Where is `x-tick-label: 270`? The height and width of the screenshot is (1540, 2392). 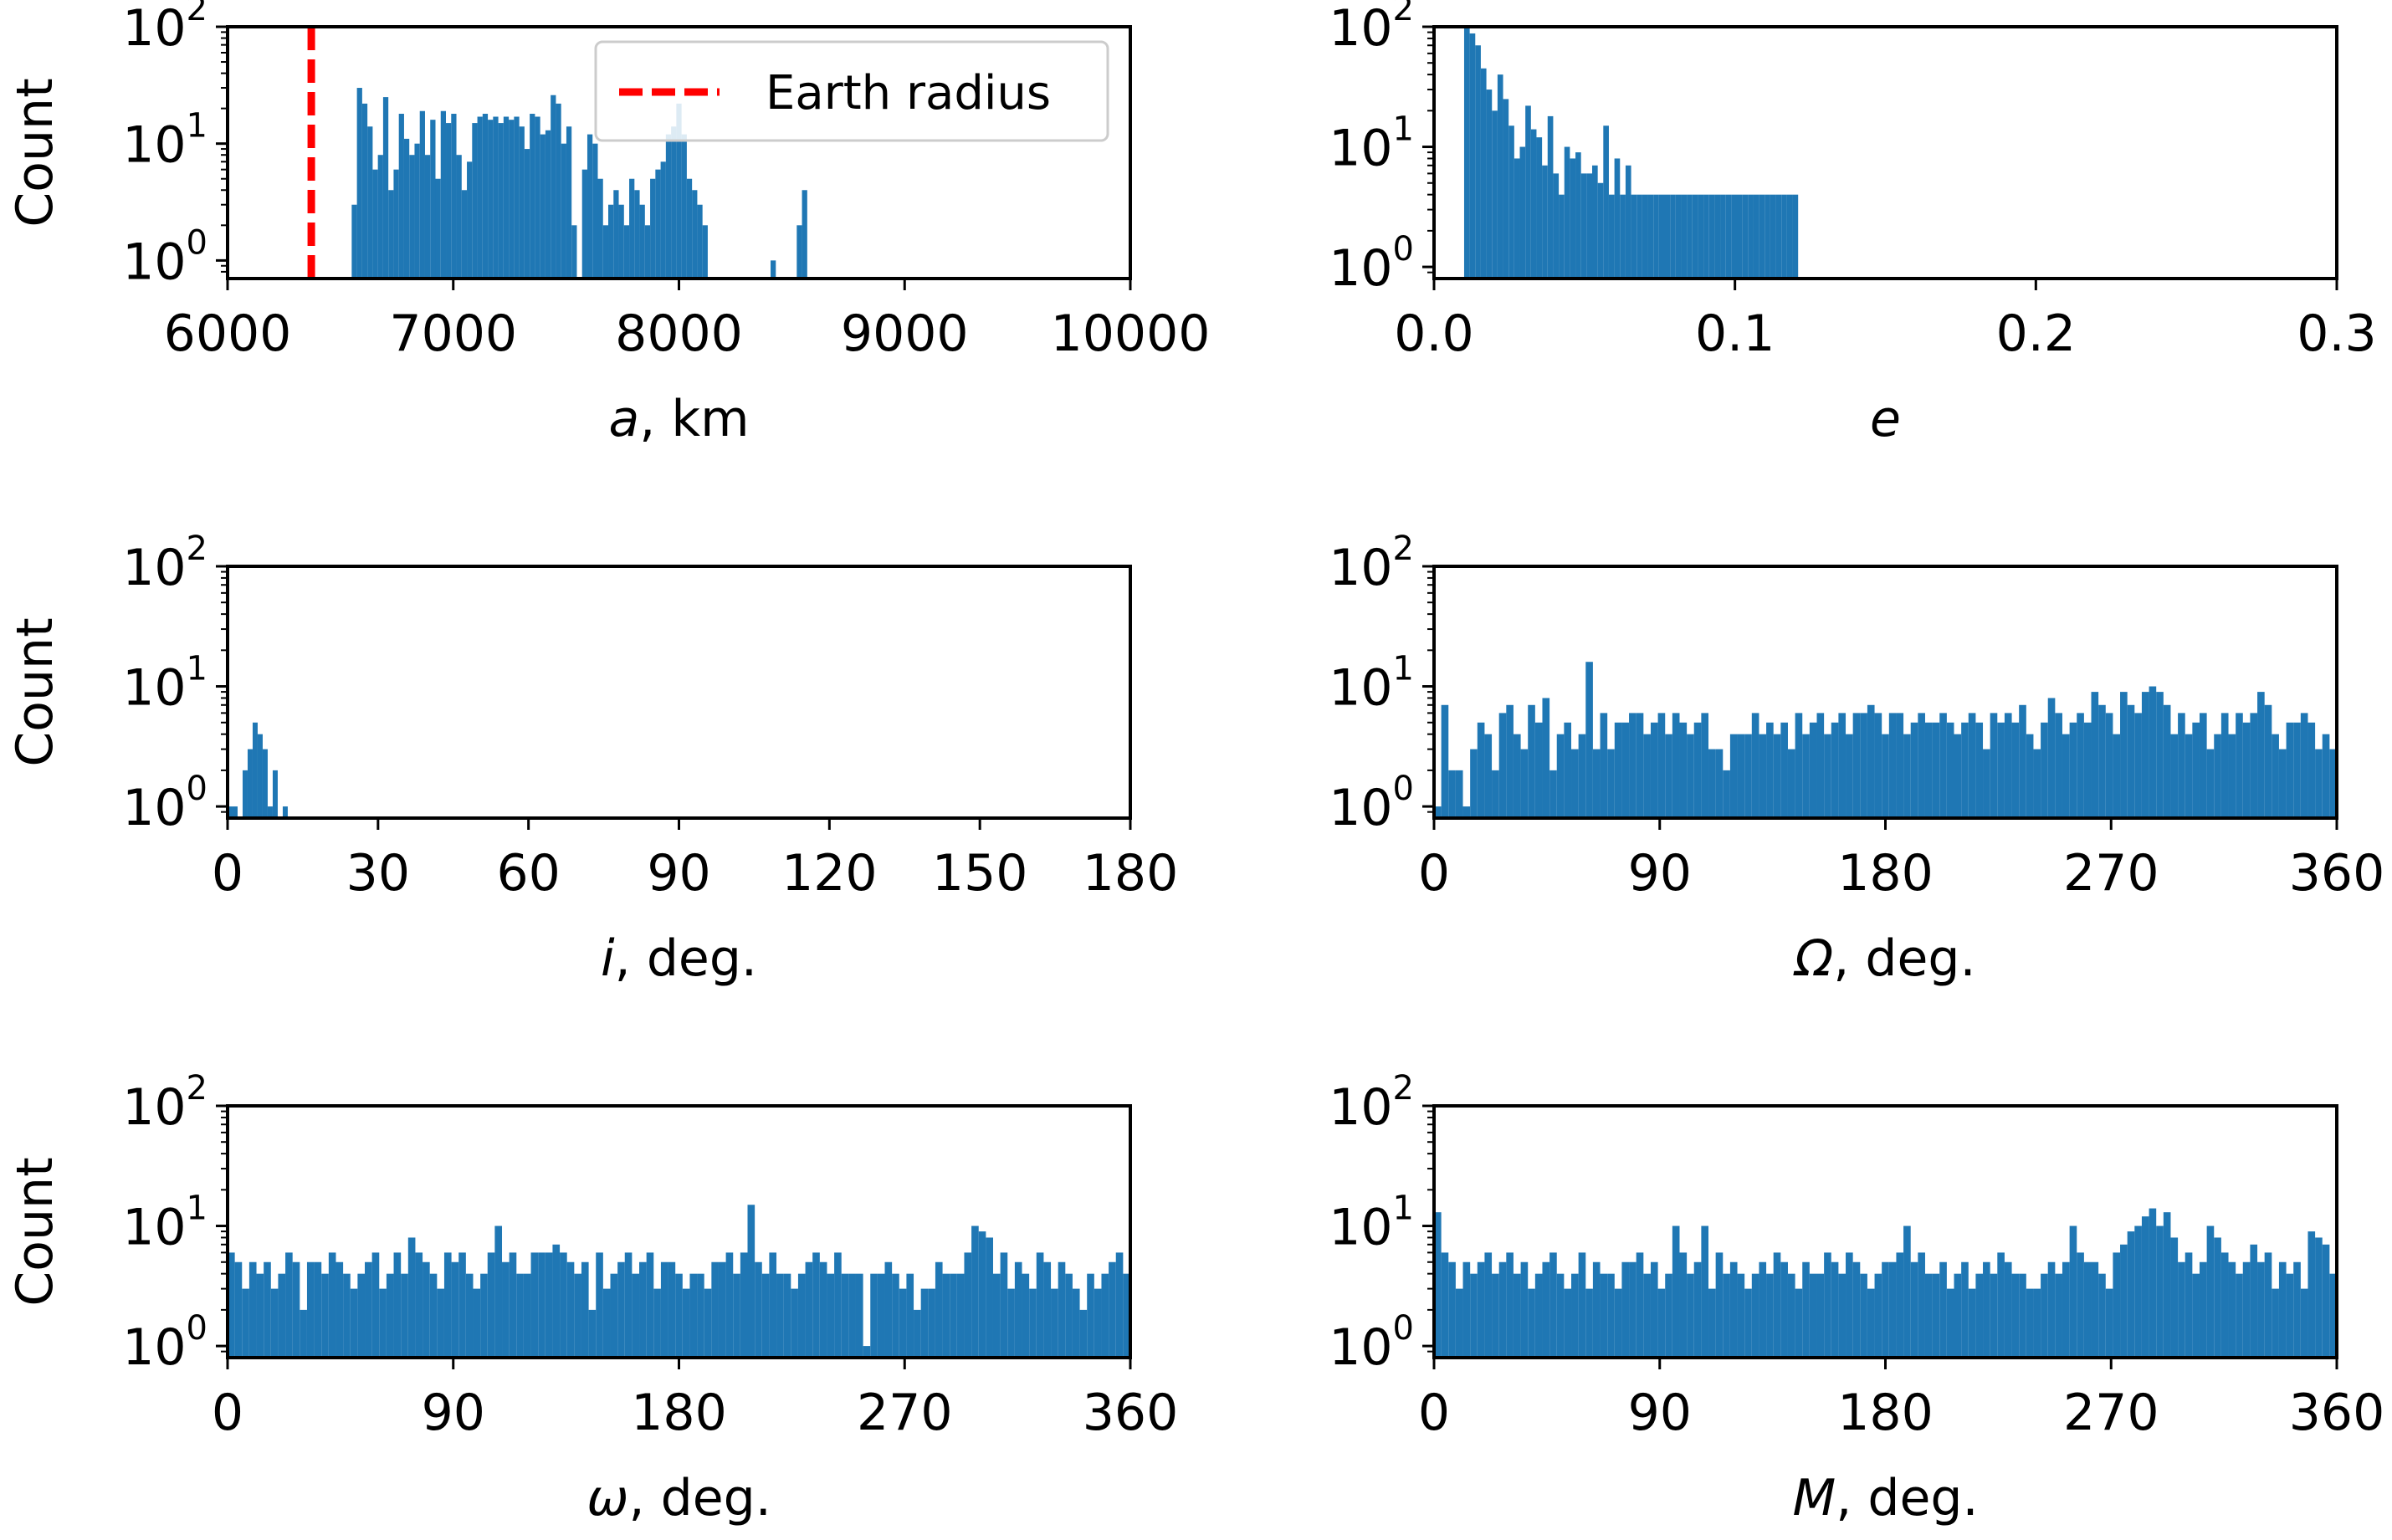 x-tick-label: 270 is located at coordinates (905, 1413).